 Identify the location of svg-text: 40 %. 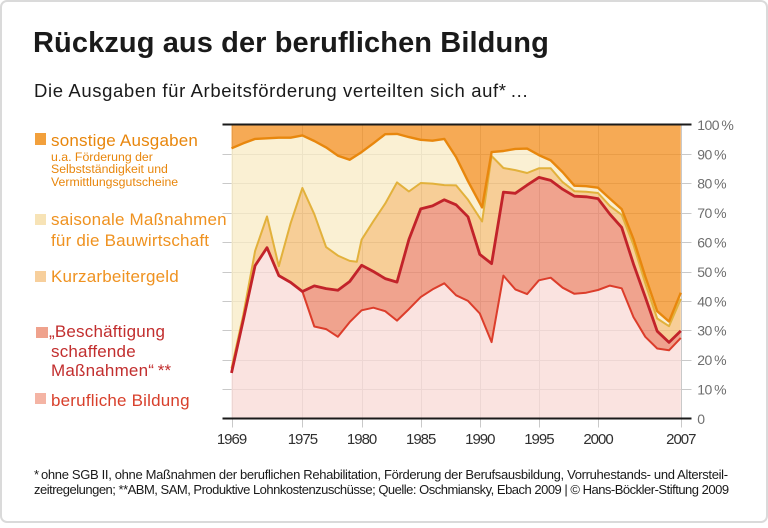
(711, 301).